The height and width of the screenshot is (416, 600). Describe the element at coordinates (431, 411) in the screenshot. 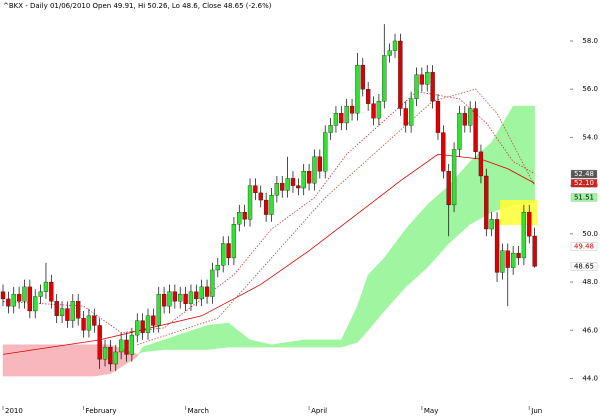

I see `x-tick-label: May` at that location.